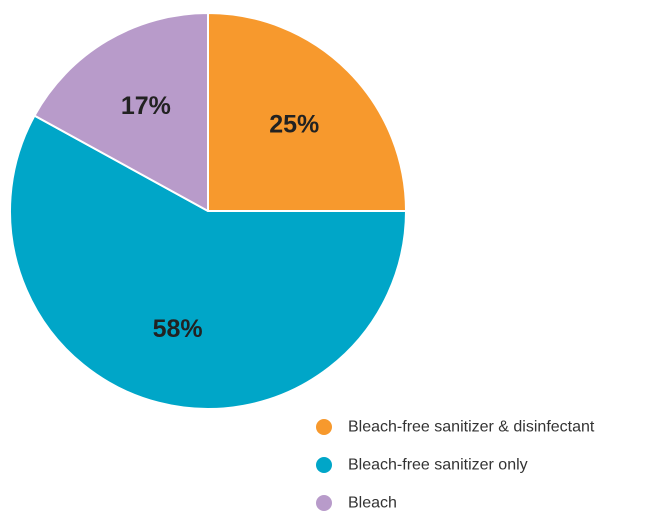 This screenshot has width=662, height=531. I want to click on pie-slice-bleach-free-sanitizer-and-disinfectant, so click(307, 112).